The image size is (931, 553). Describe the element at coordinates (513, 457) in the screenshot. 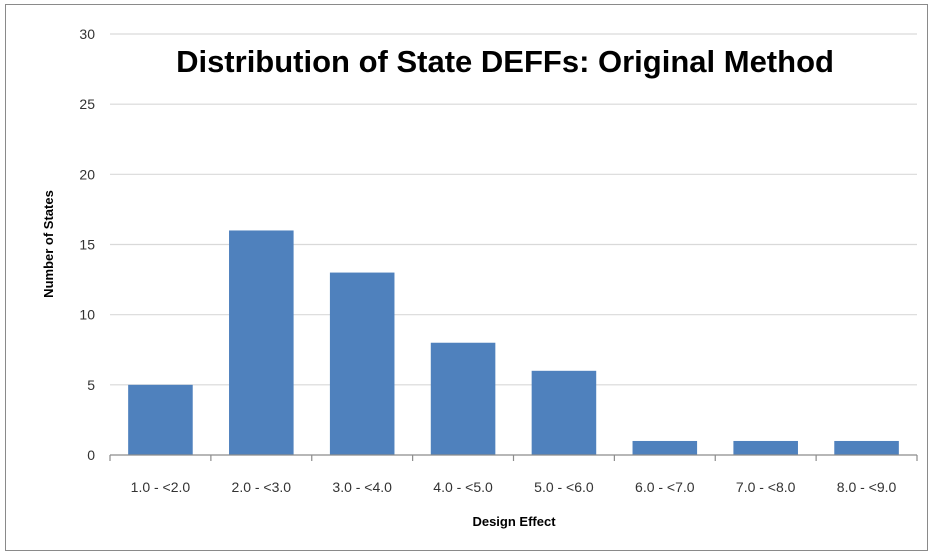

I see `x-axis` at that location.